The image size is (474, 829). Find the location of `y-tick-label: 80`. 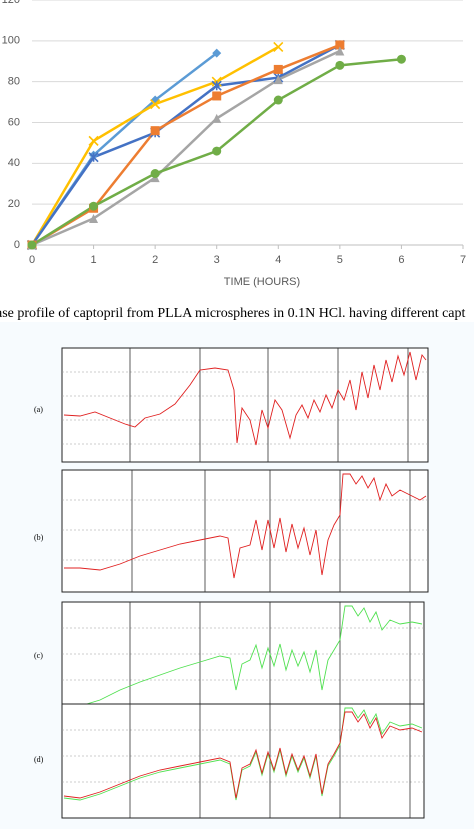

y-tick-label: 80 is located at coordinates (14, 82).